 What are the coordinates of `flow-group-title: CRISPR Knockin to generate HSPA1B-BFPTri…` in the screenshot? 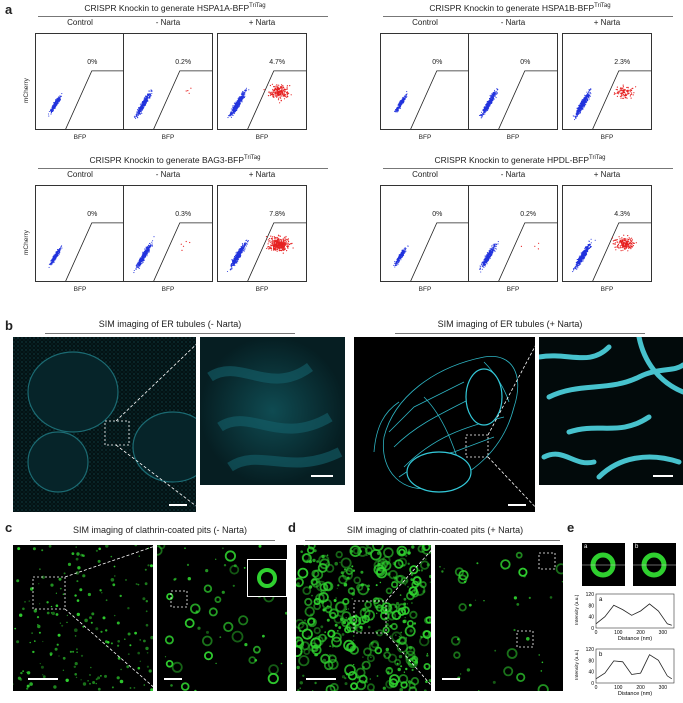 It's located at (520, 8).